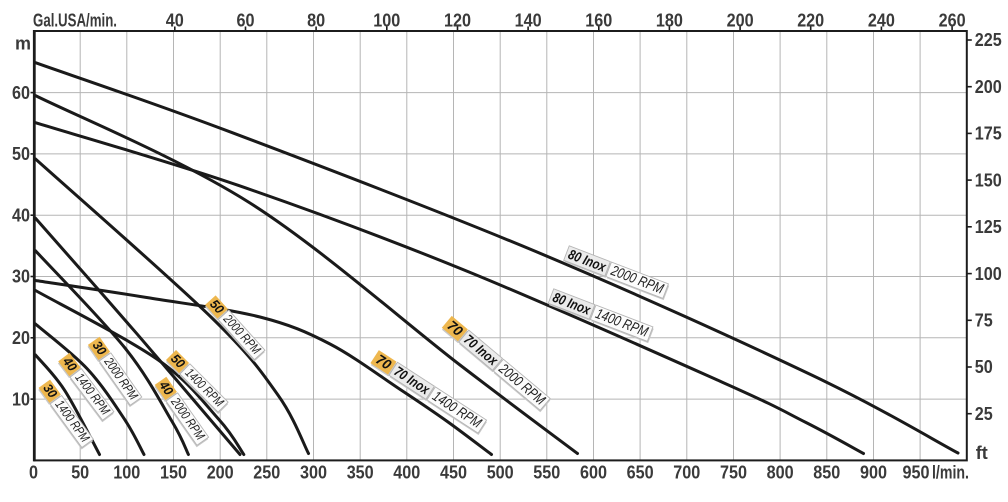 This screenshot has height=502, width=1008. What do you see at coordinates (686, 473) in the screenshot?
I see `svg-text: 700` at bounding box center [686, 473].